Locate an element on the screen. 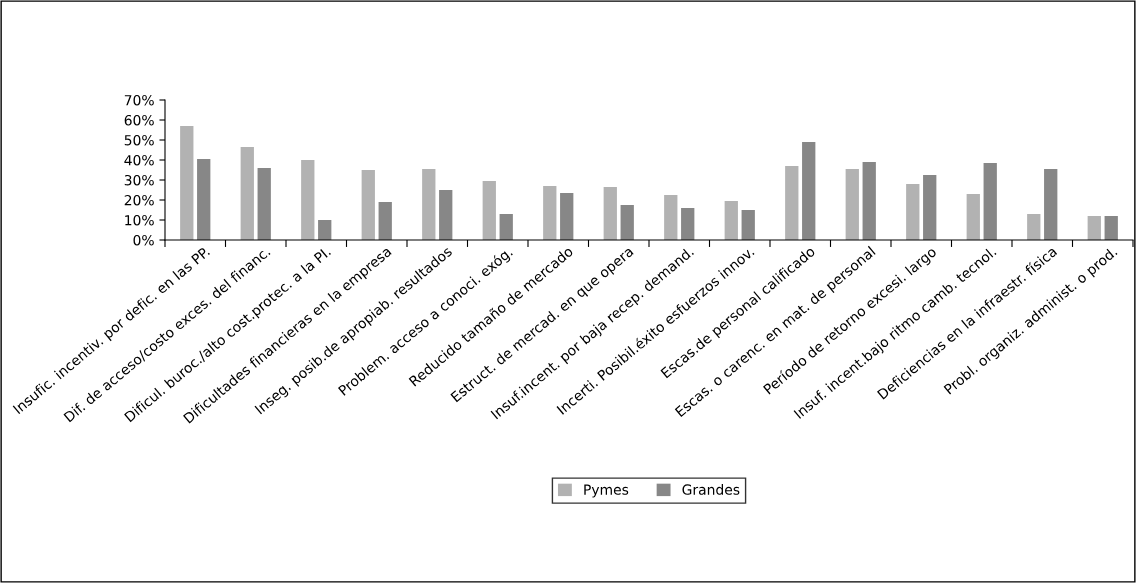 The height and width of the screenshot is (583, 1136). y-tick-label: 10% is located at coordinates (139, 220).